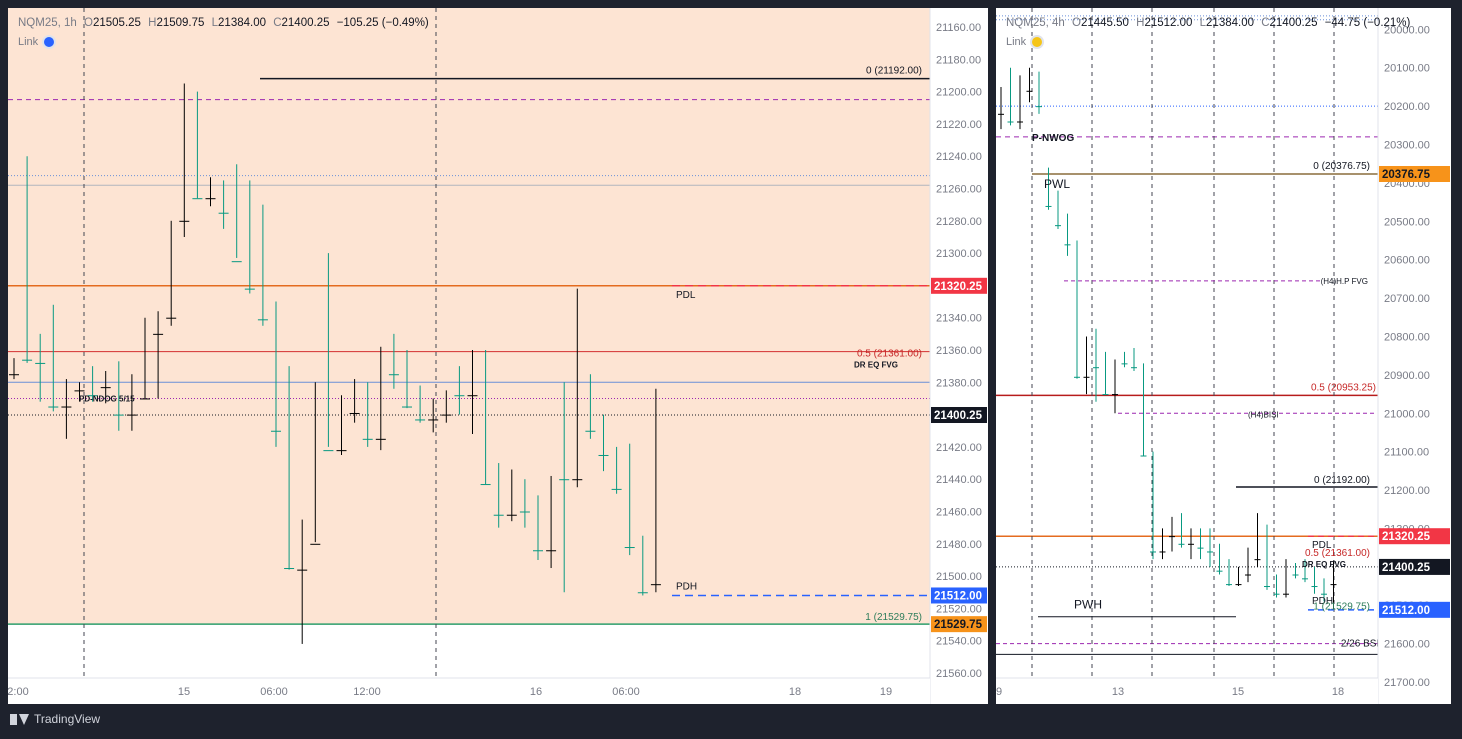 This screenshot has width=1462, height=739. What do you see at coordinates (47, 23) in the screenshot?
I see `left-symbol: NQM25, 1h` at bounding box center [47, 23].